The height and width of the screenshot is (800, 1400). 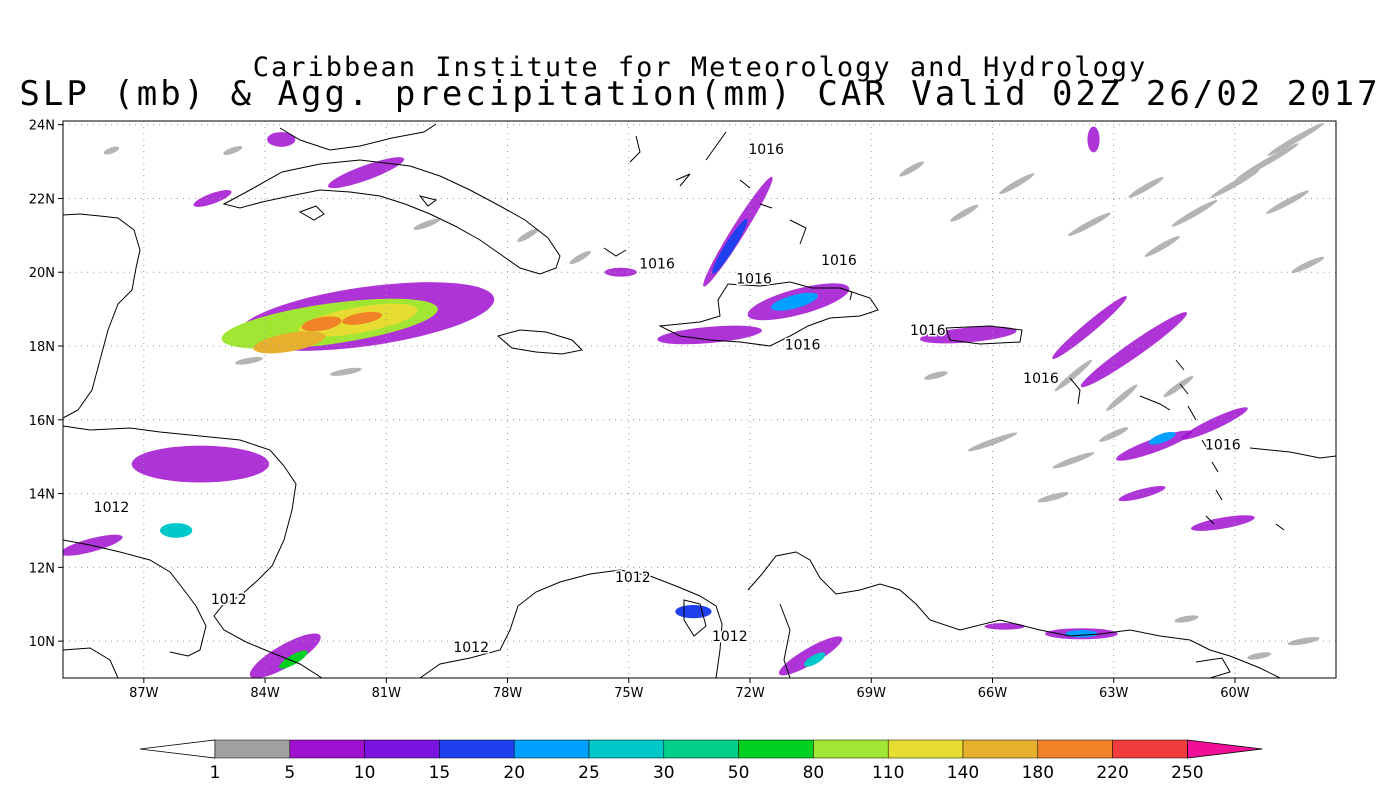 I want to click on colorbar-label: 80, so click(x=814, y=773).